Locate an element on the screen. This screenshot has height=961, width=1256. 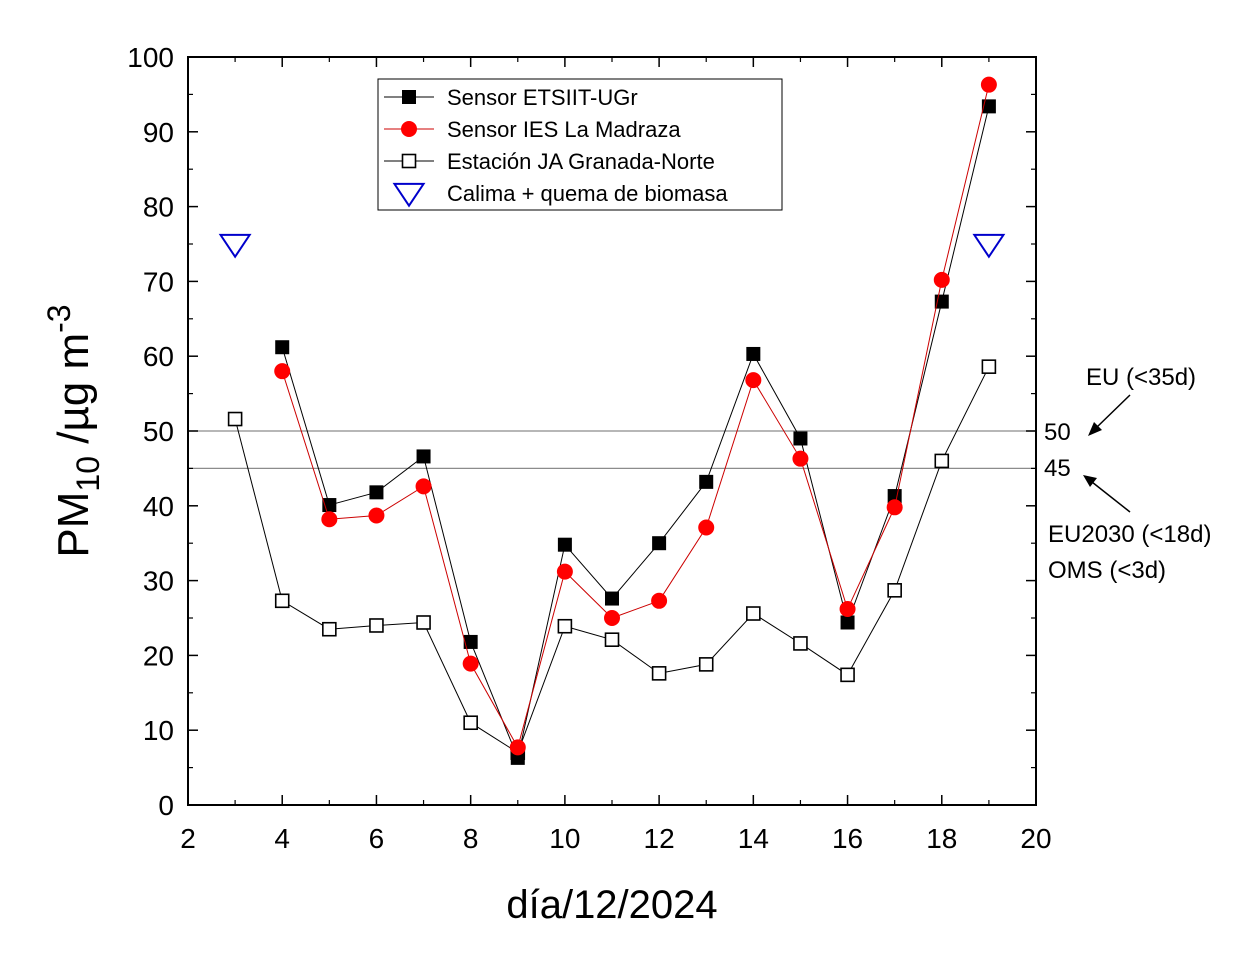
y-tick-label: 40 is located at coordinates (158, 506).